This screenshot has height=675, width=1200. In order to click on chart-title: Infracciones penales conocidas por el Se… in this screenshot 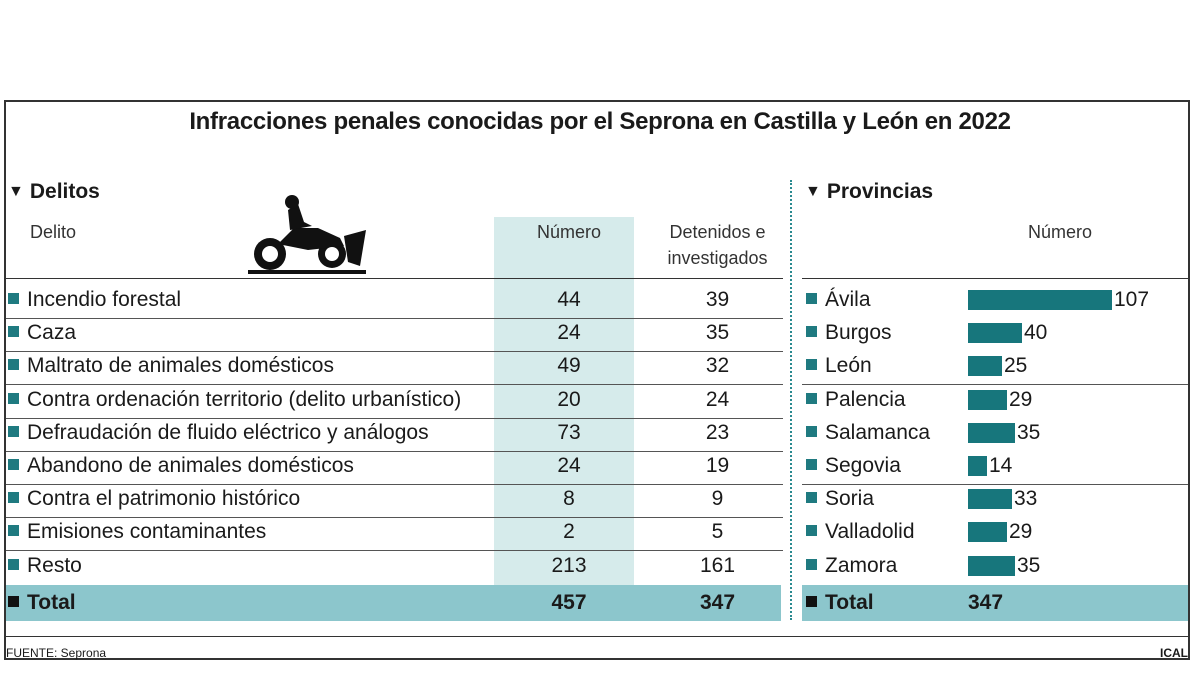, I will do `click(600, 121)`.